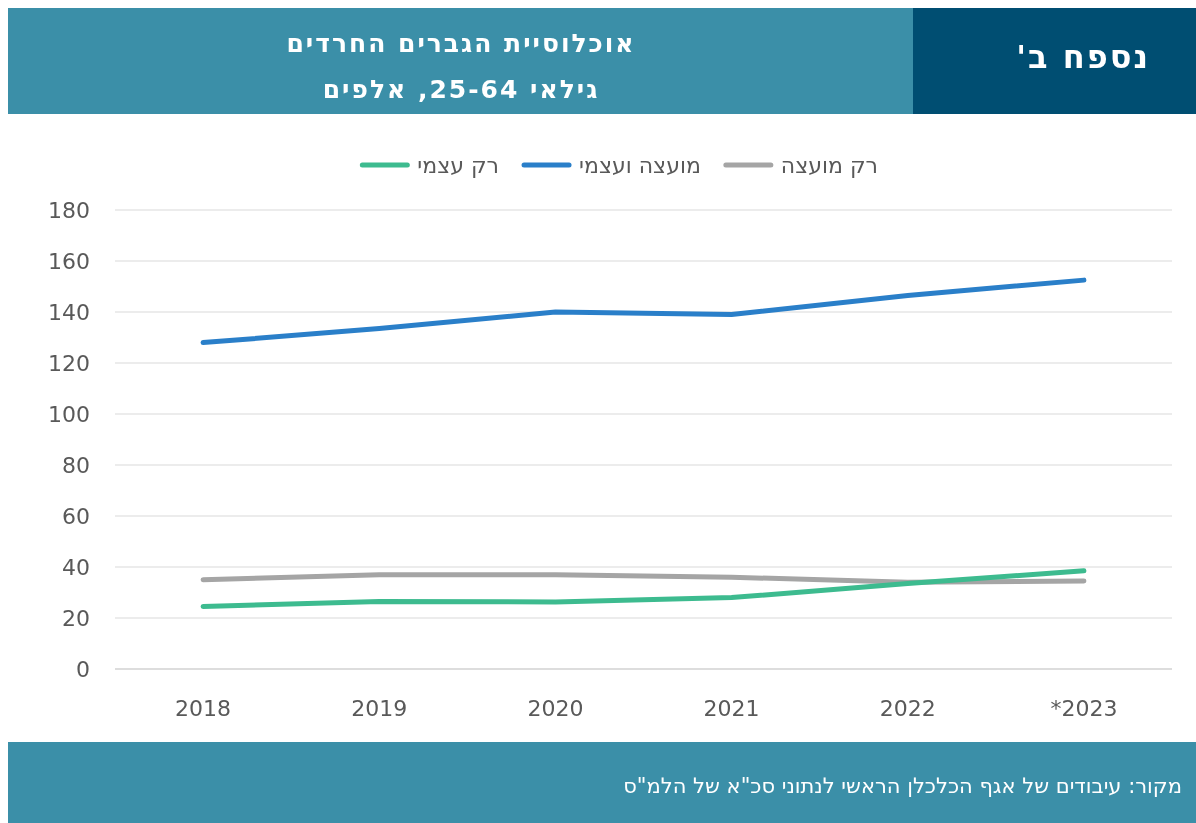 This screenshot has height=823, width=1196. Describe the element at coordinates (458, 165) in the screenshot. I see `legend-label: רק עצמי` at that location.